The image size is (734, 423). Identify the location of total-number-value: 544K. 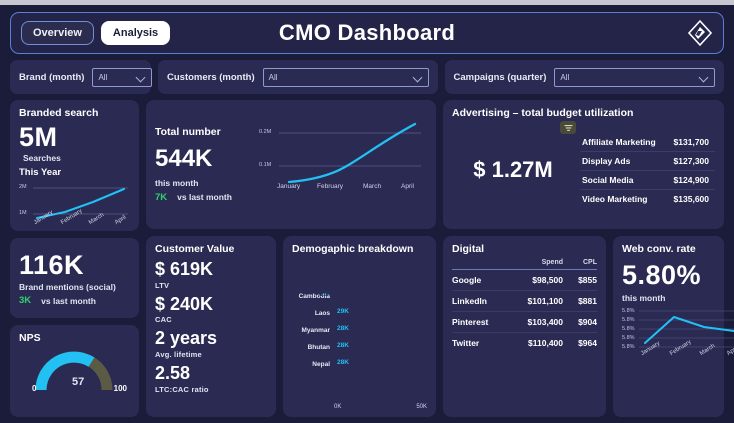
(184, 159).